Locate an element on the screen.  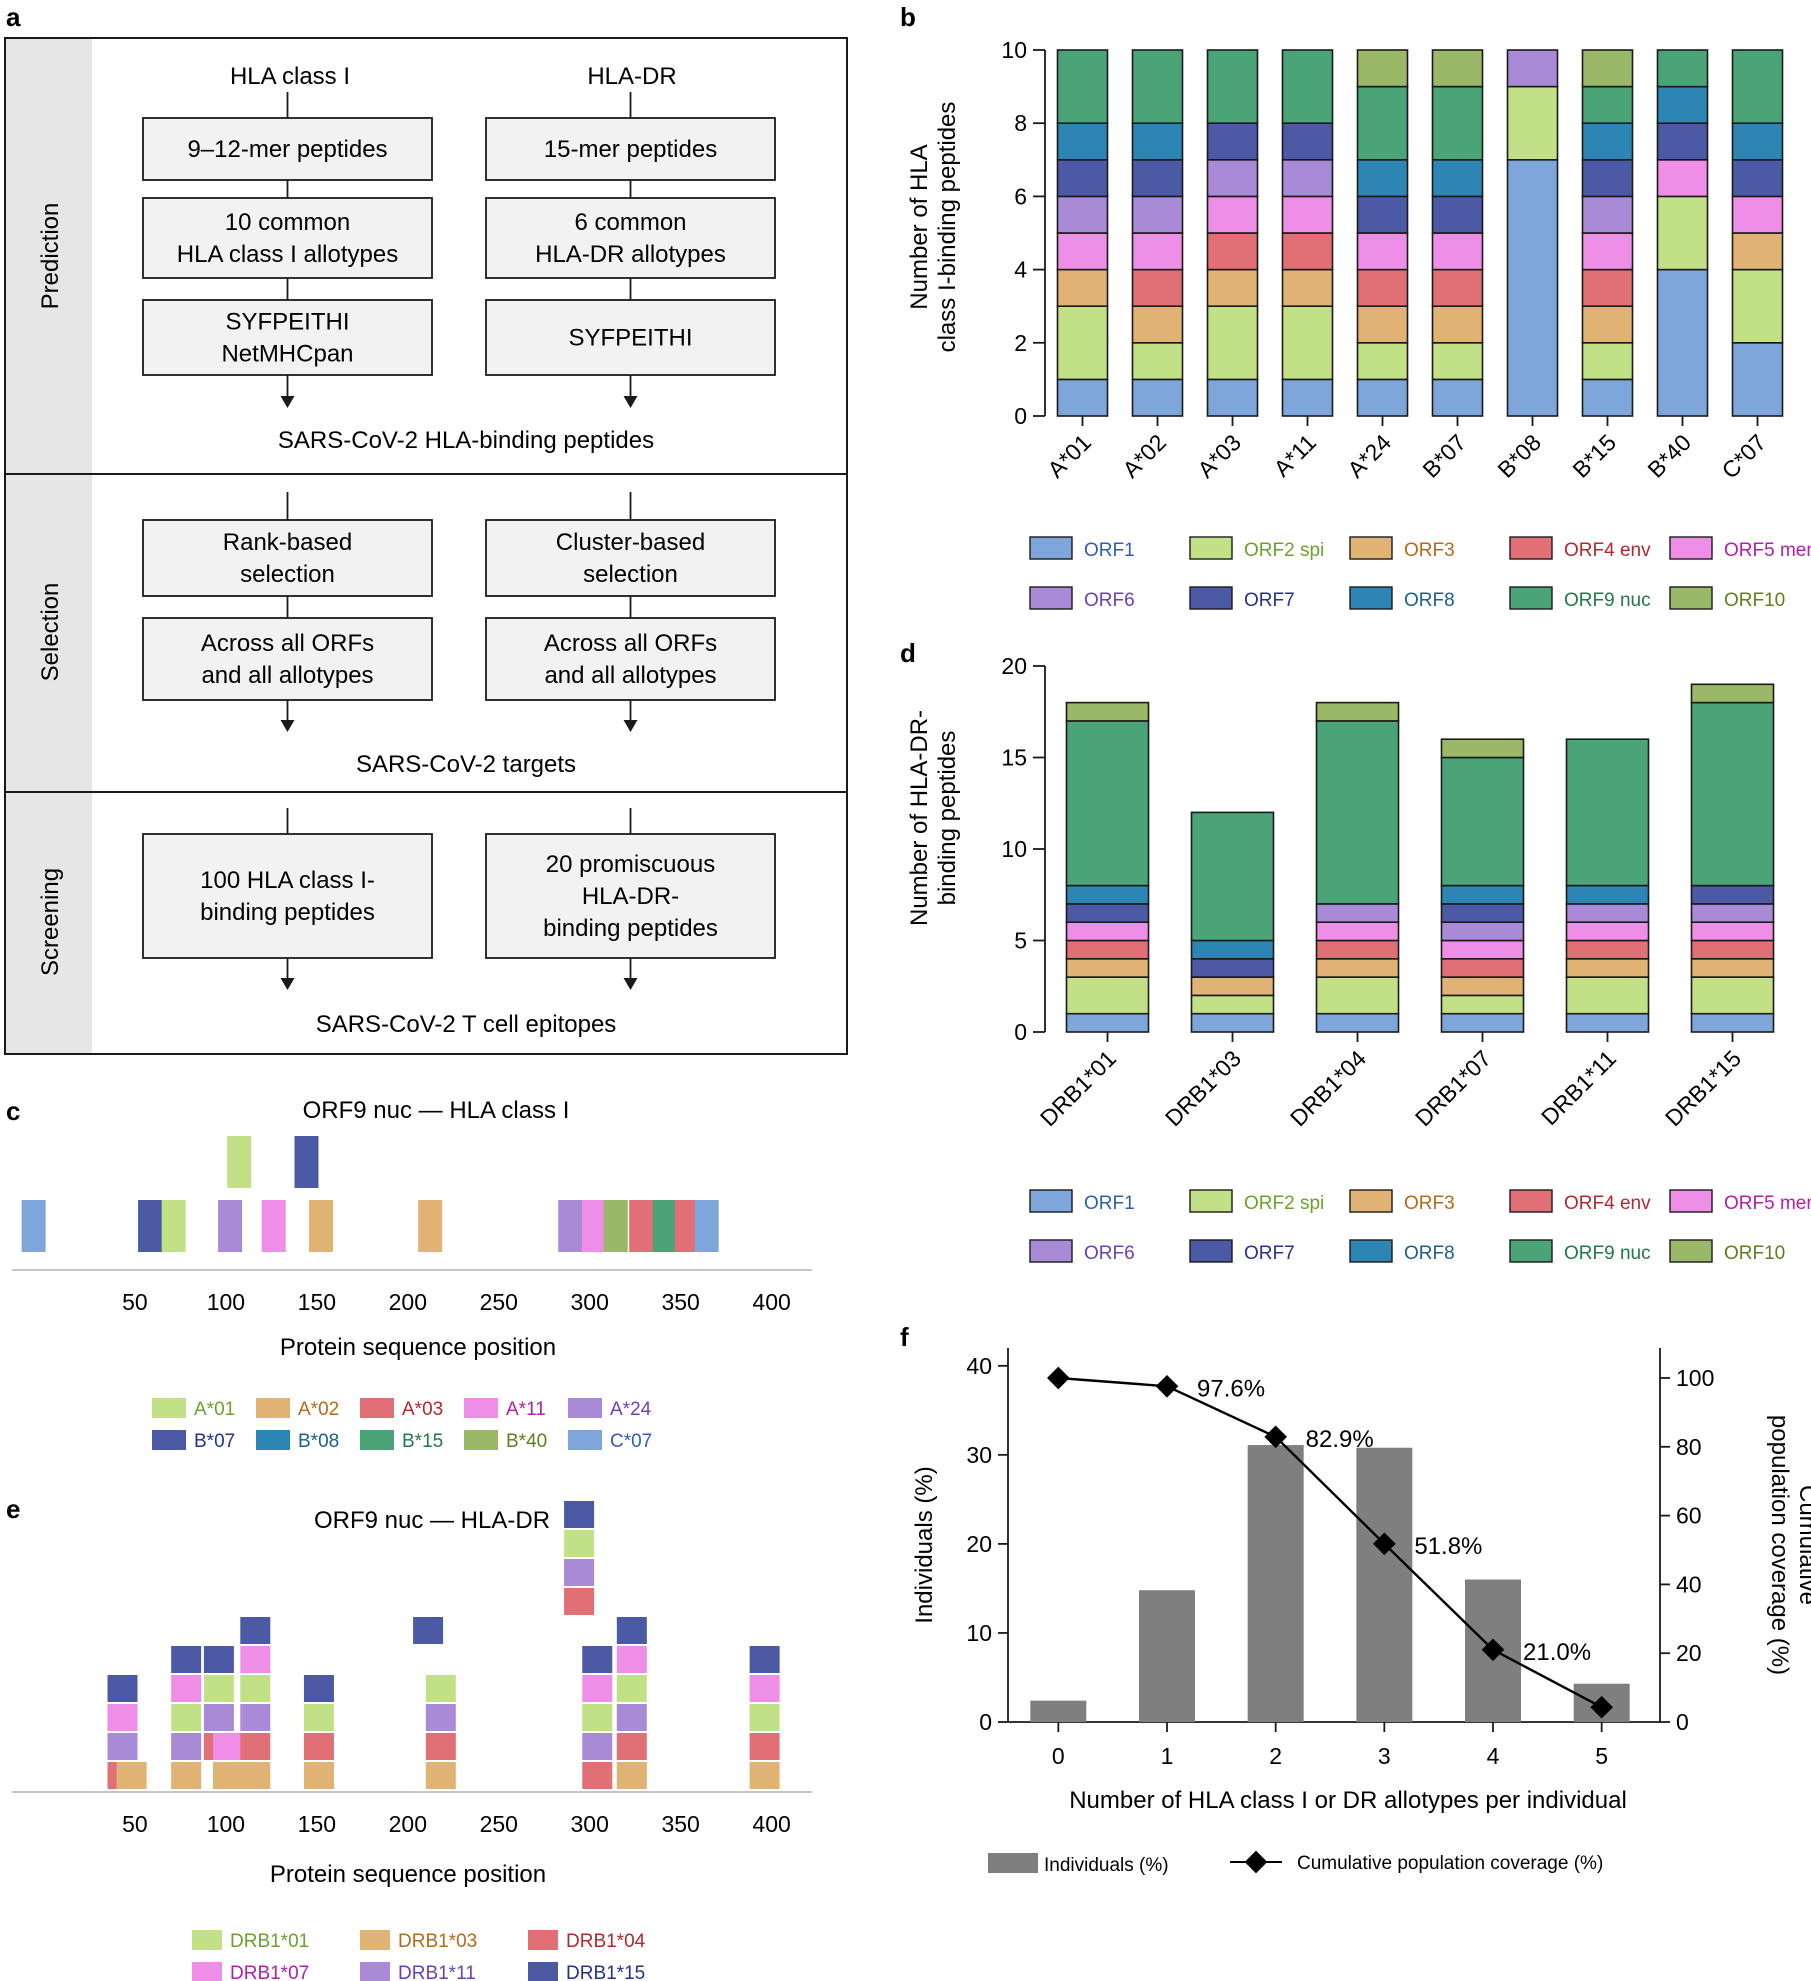
workflow-box-text: 20 promiscuous is located at coordinates (630, 864).